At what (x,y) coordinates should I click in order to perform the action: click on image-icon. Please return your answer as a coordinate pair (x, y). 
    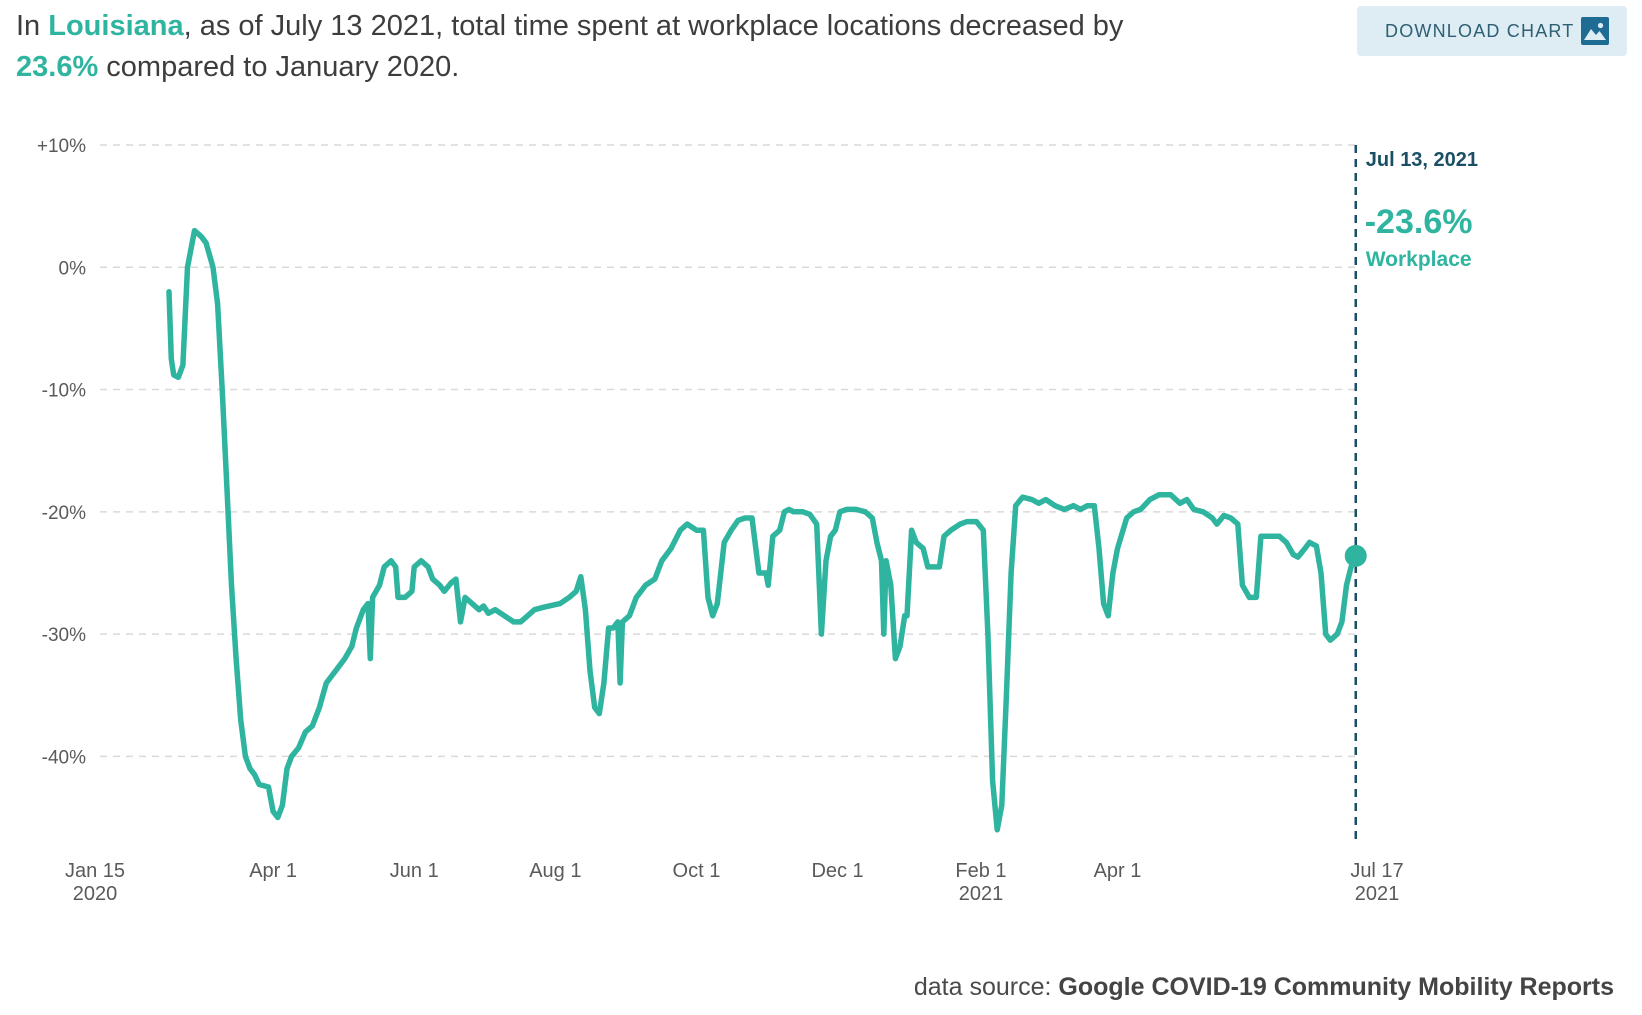
    Looking at the image, I should click on (1595, 31).